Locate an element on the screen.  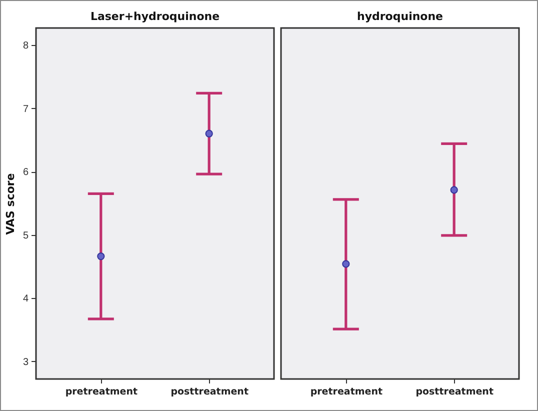
y-tick-label: 5 is located at coordinates (25, 236).